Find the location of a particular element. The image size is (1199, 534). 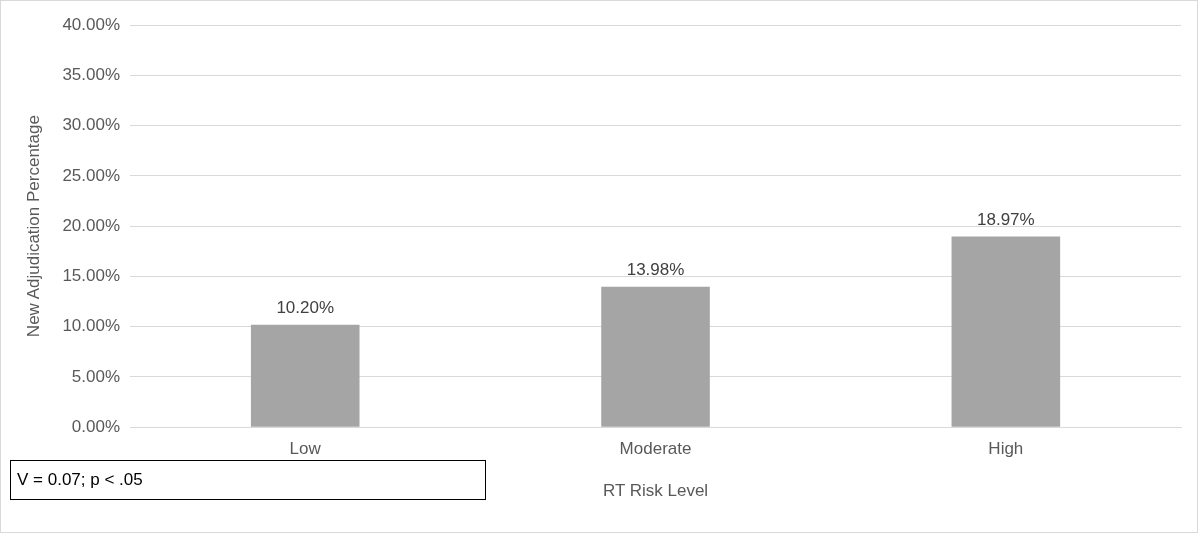

y-tick-label: 25.00% is located at coordinates (91, 175).